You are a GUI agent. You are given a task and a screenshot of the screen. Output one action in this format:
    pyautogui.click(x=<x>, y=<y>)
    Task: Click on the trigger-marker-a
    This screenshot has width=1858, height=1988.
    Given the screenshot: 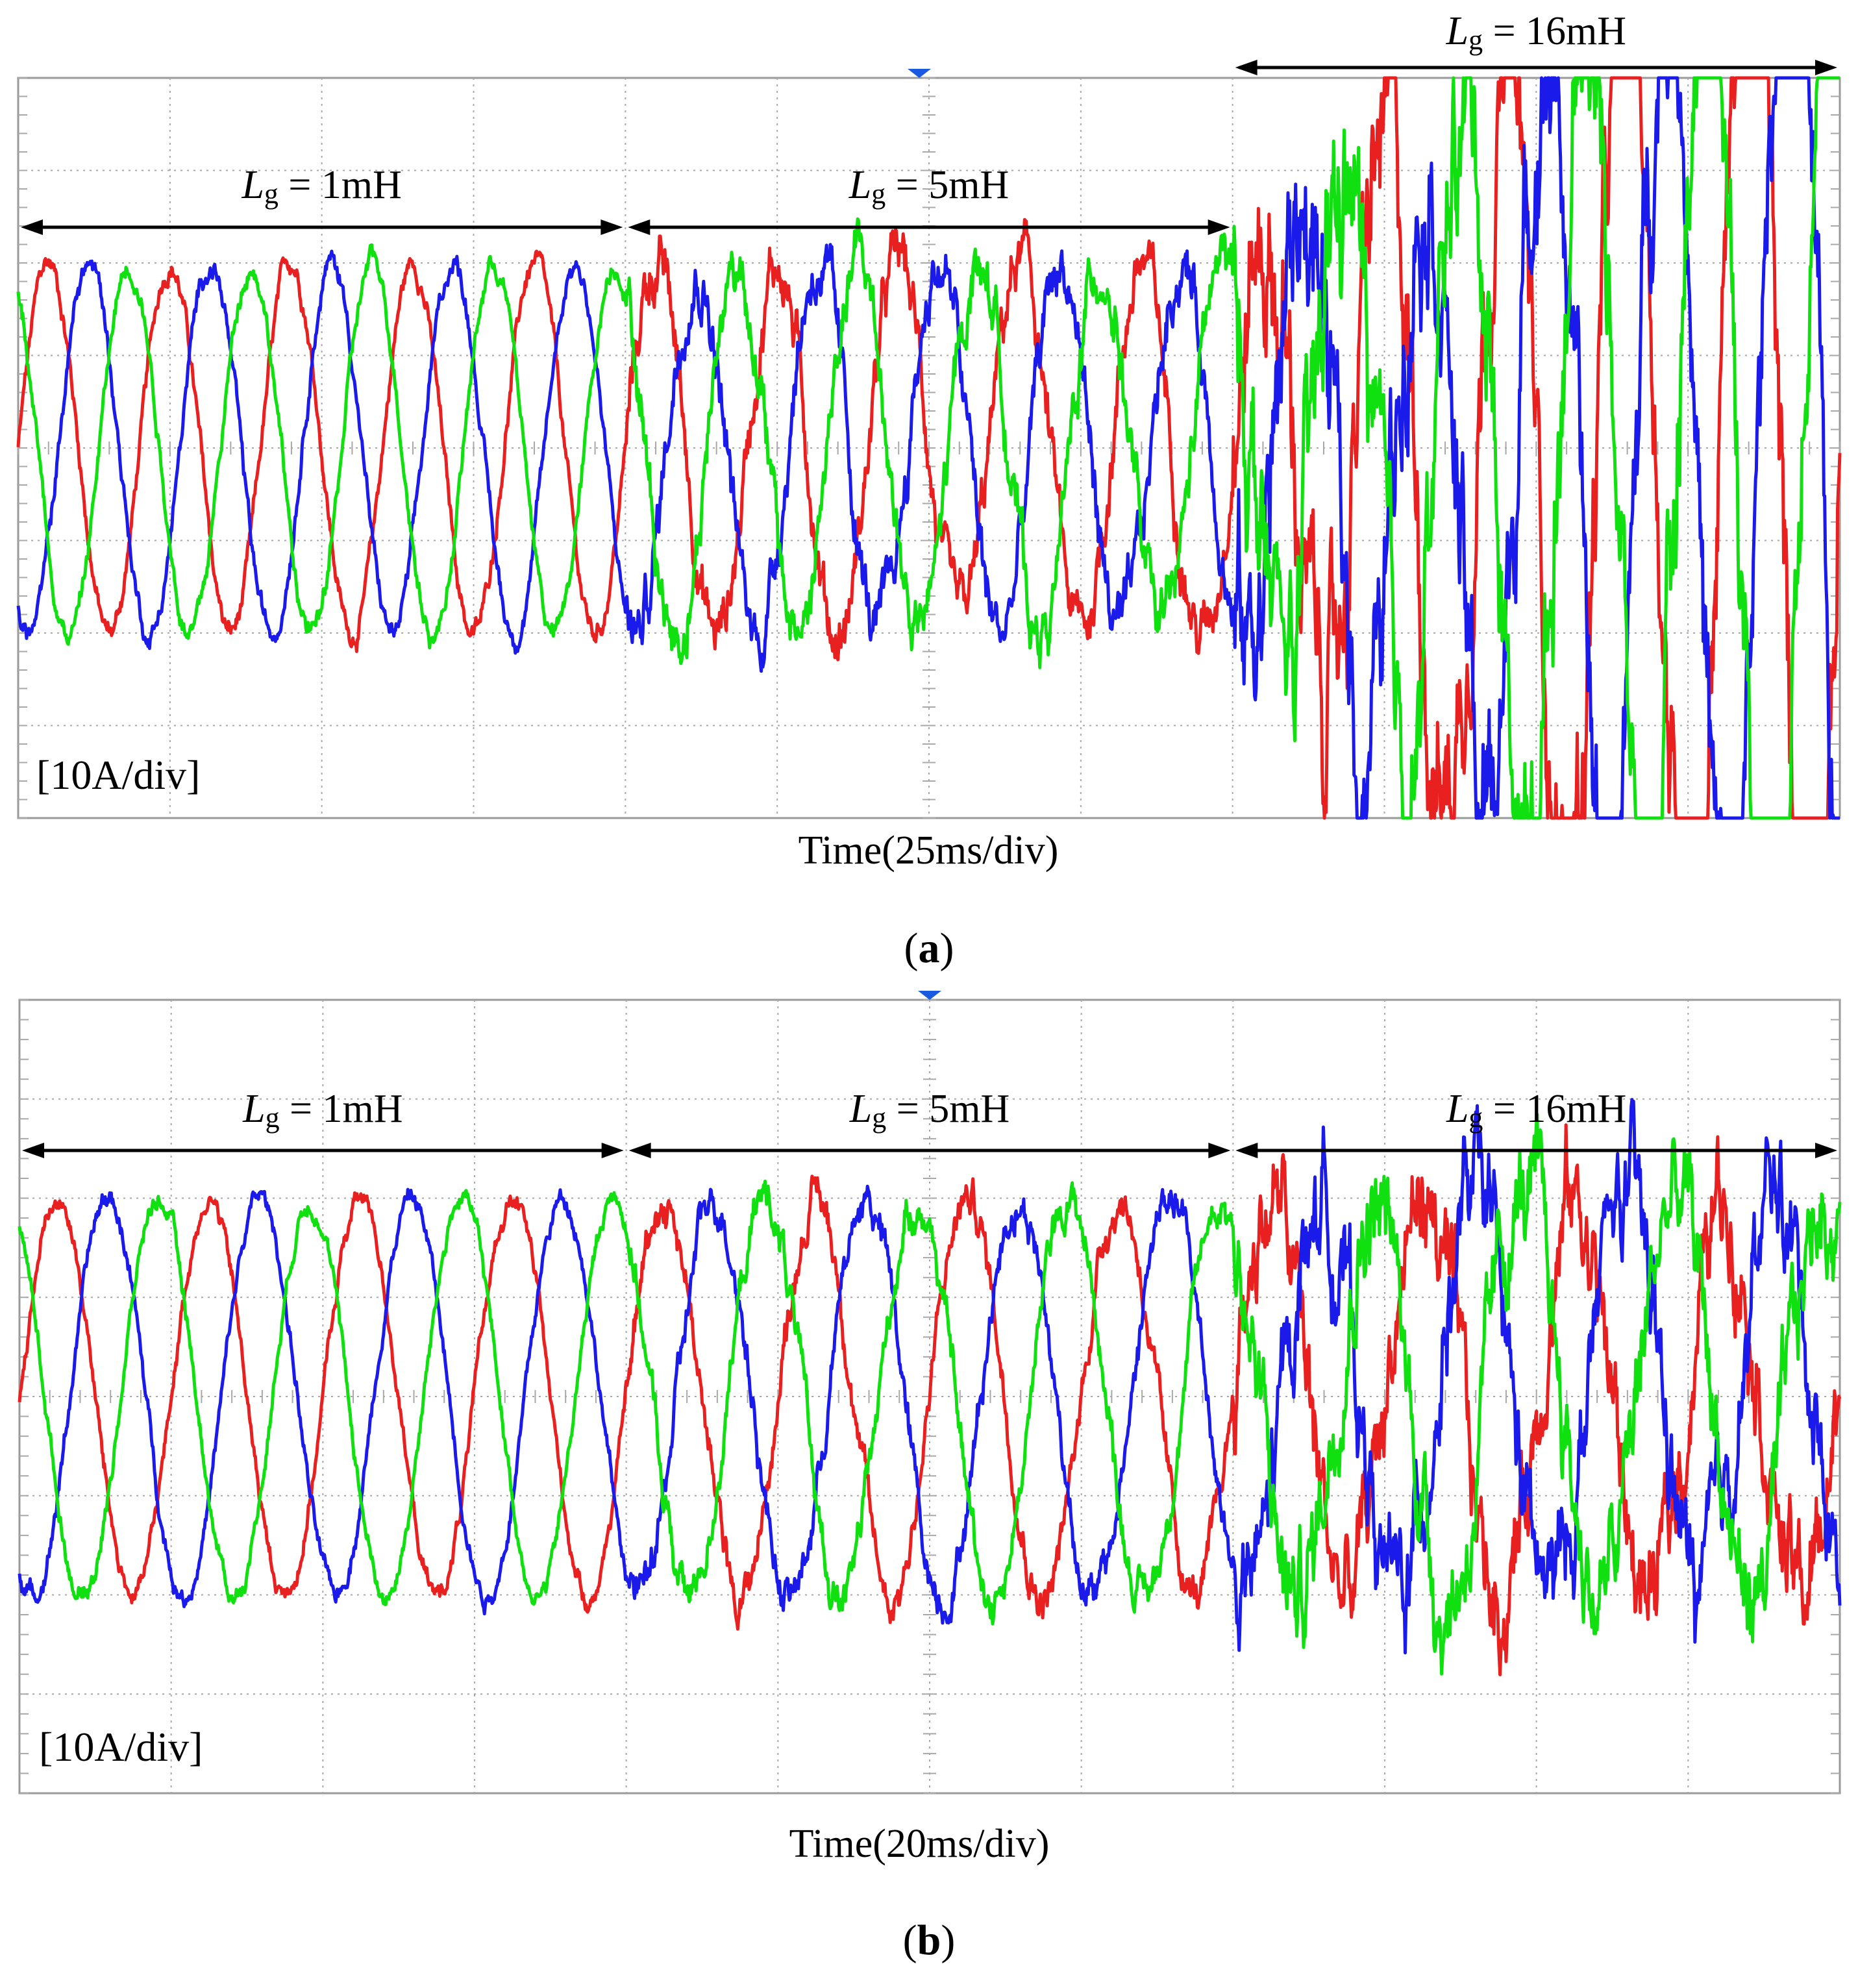 What is the action you would take?
    pyautogui.click(x=919, y=74)
    